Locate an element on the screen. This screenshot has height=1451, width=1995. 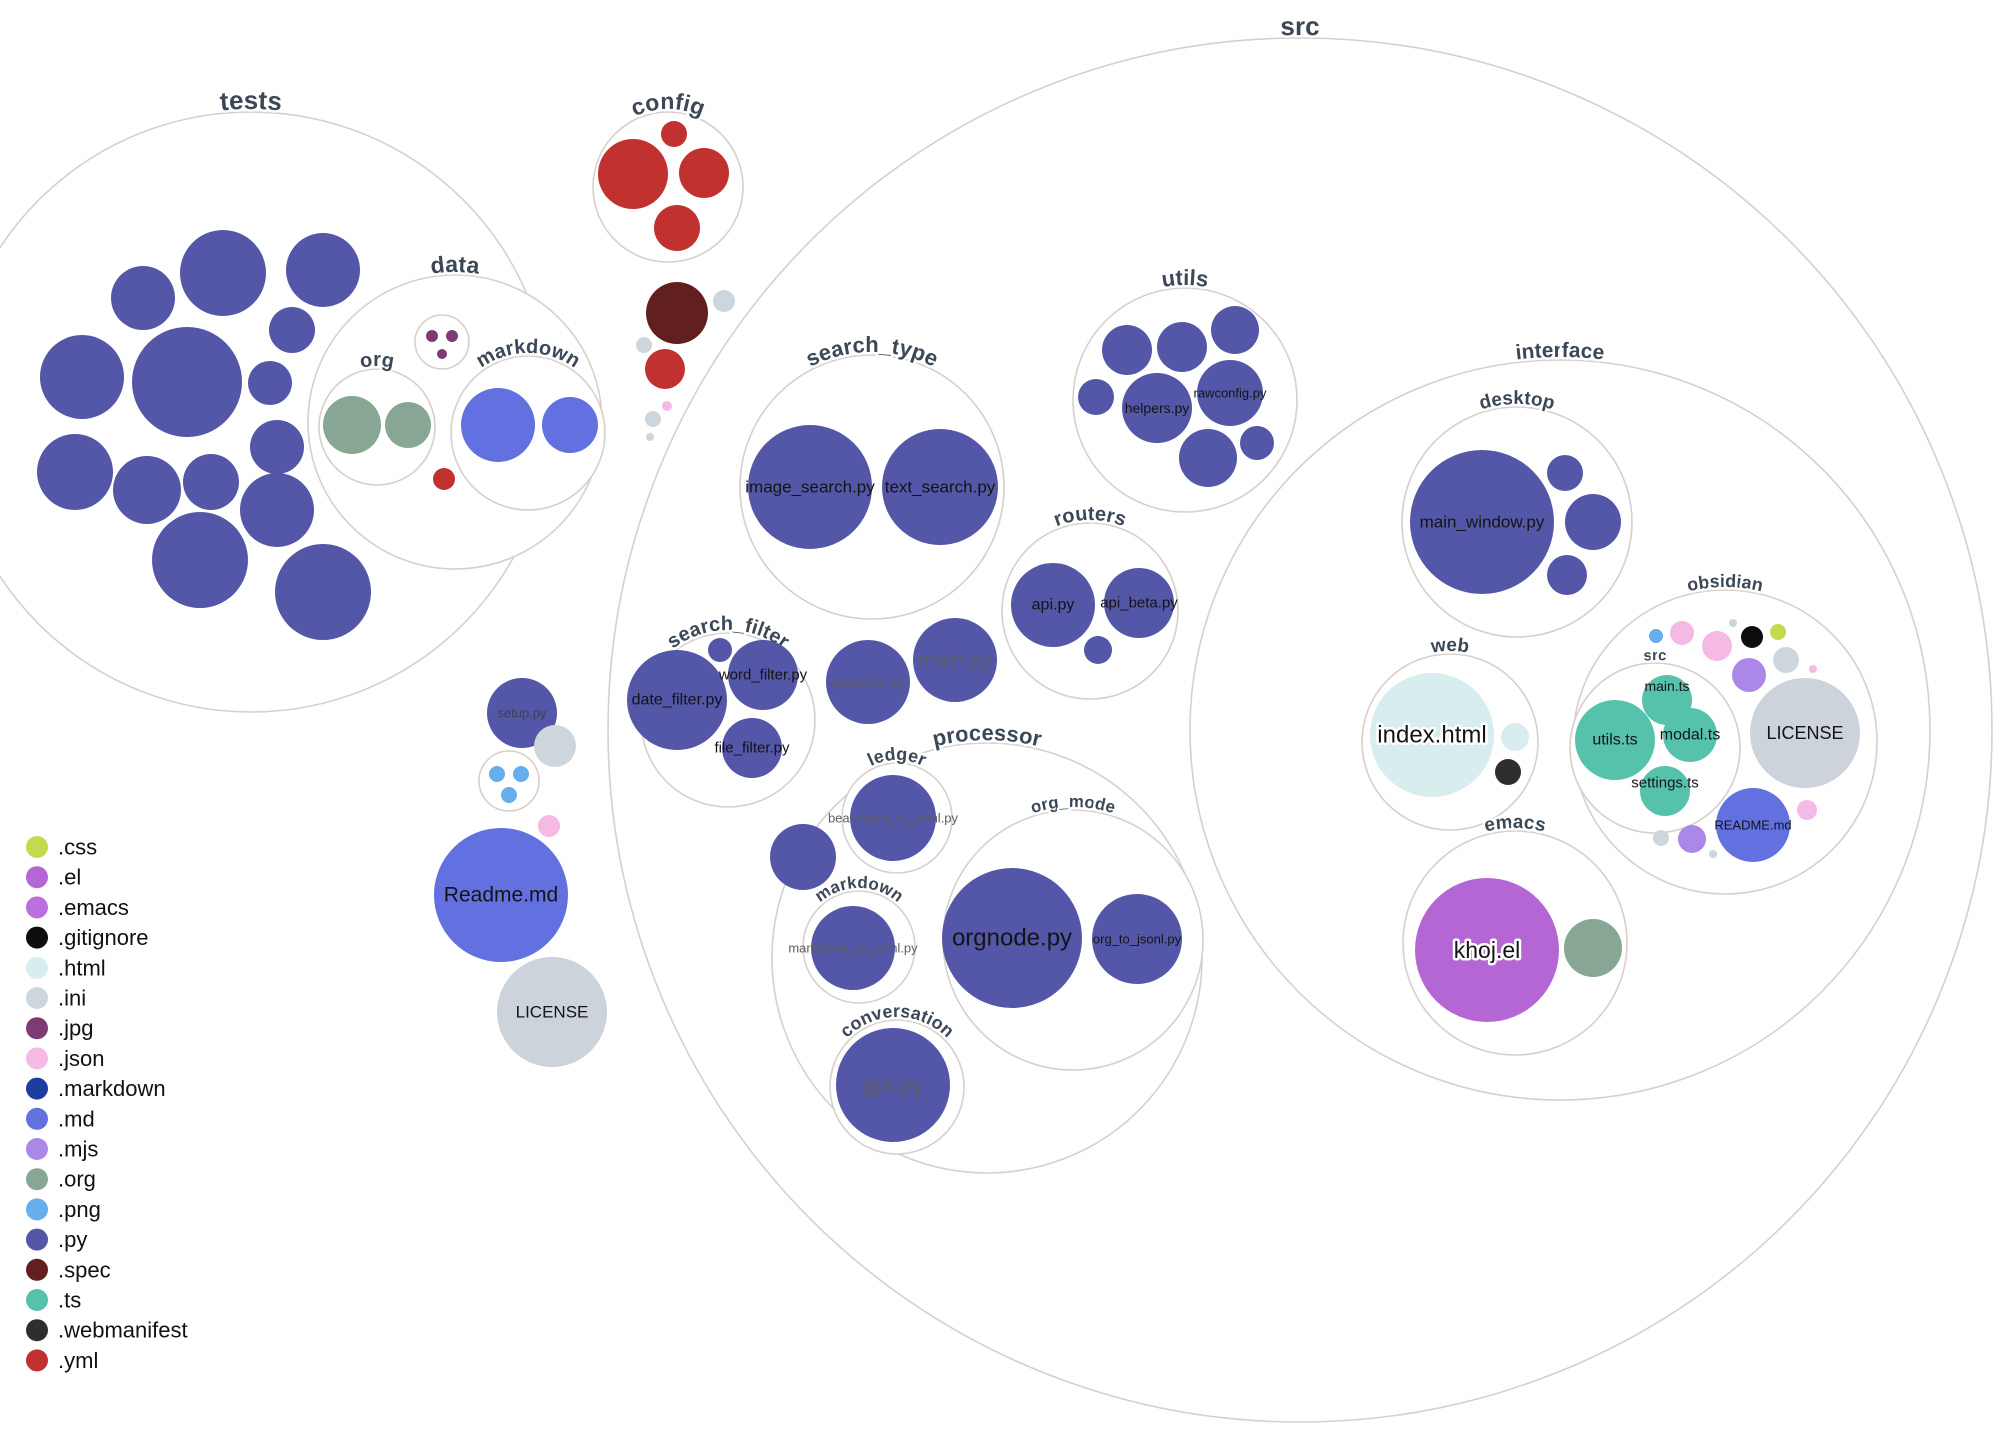
folder-interface-label: interface is located at coordinates (1559, 352).